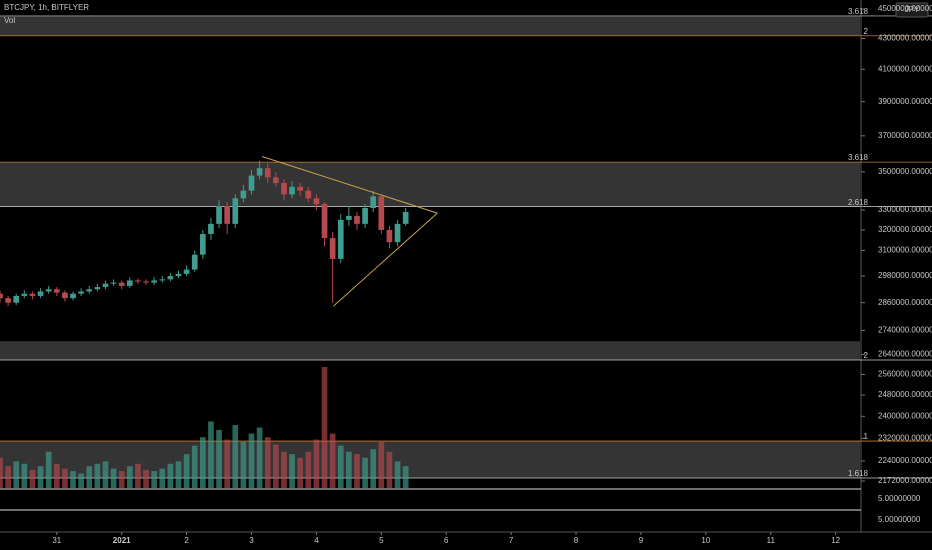  Describe the element at coordinates (905, 460) in the screenshot. I see `y-tick-label: 2240000.00000000` at that location.